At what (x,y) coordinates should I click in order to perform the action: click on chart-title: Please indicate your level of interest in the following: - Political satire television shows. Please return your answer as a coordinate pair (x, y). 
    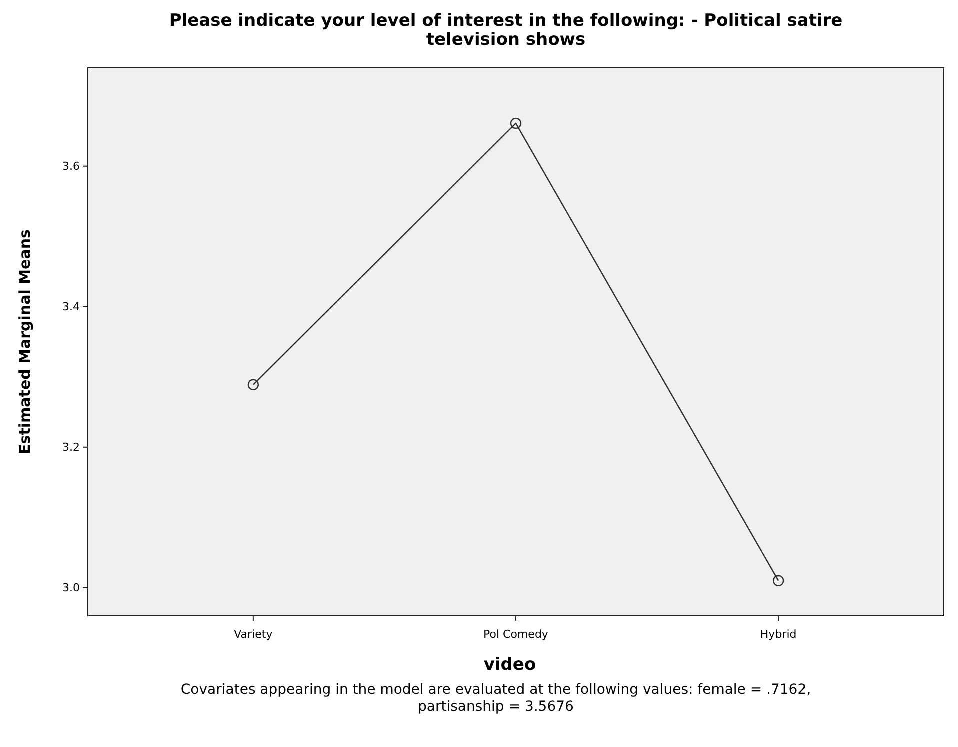
    Looking at the image, I should click on (506, 30).